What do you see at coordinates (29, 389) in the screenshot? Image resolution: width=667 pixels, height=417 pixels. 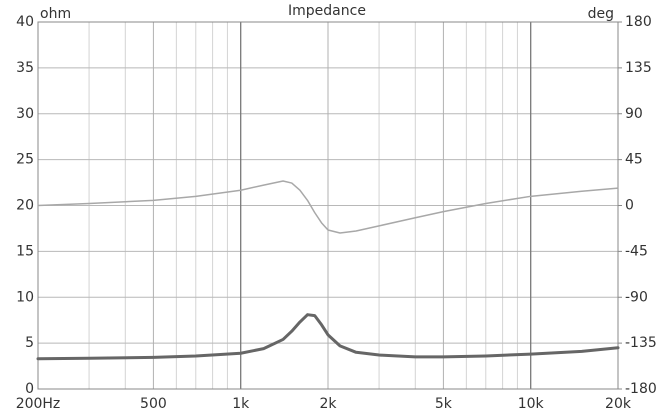 I see `y-tick-label: 0` at bounding box center [29, 389].